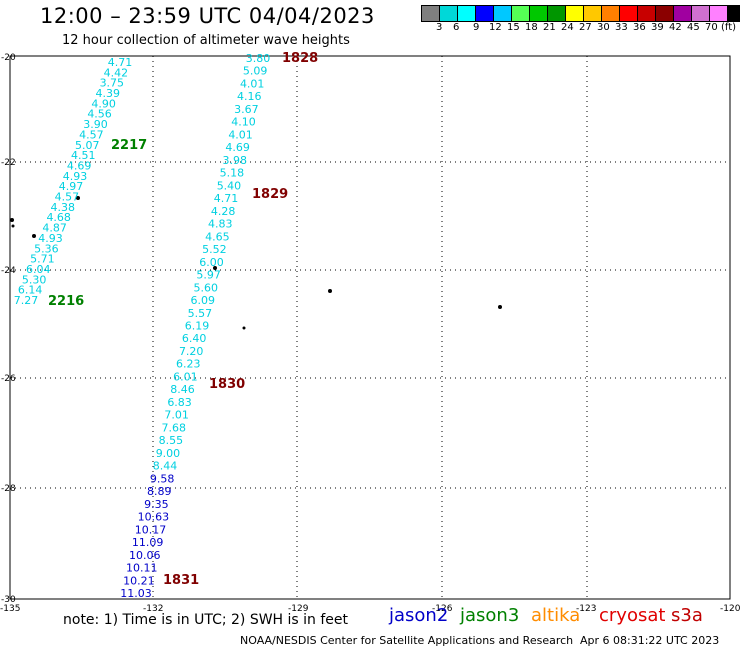  Describe the element at coordinates (442, 609) in the screenshot. I see `longitude-tick-label: -126` at that location.